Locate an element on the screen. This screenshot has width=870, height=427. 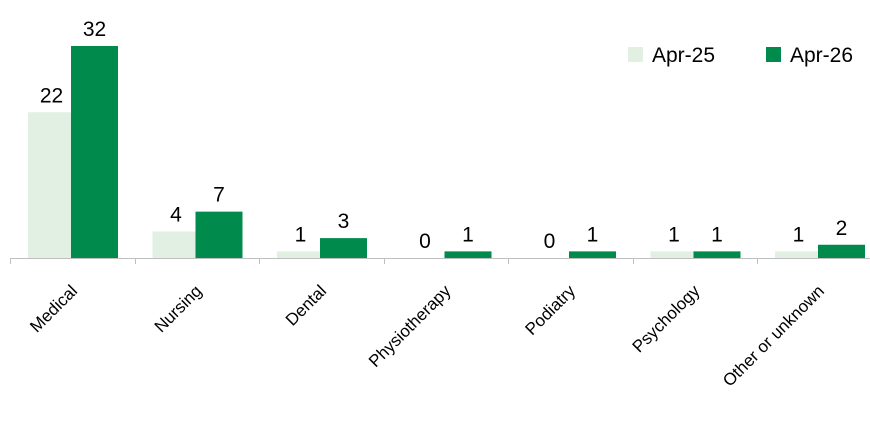
value-label-apr-25-physiotherapy: 0 is located at coordinates (425, 241).